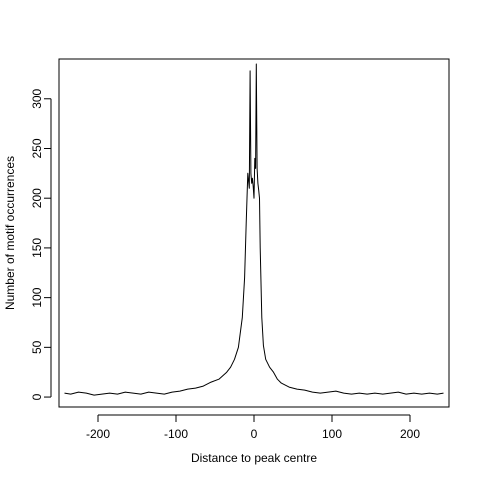  I want to click on x-tick-label: -100, so click(176, 434).